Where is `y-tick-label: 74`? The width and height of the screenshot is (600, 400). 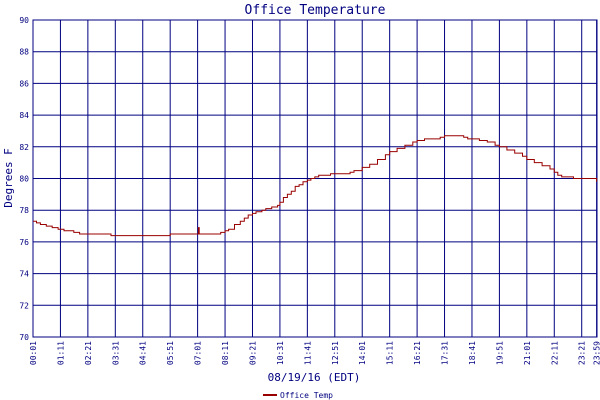 y-tick-label: 74 is located at coordinates (24, 274).